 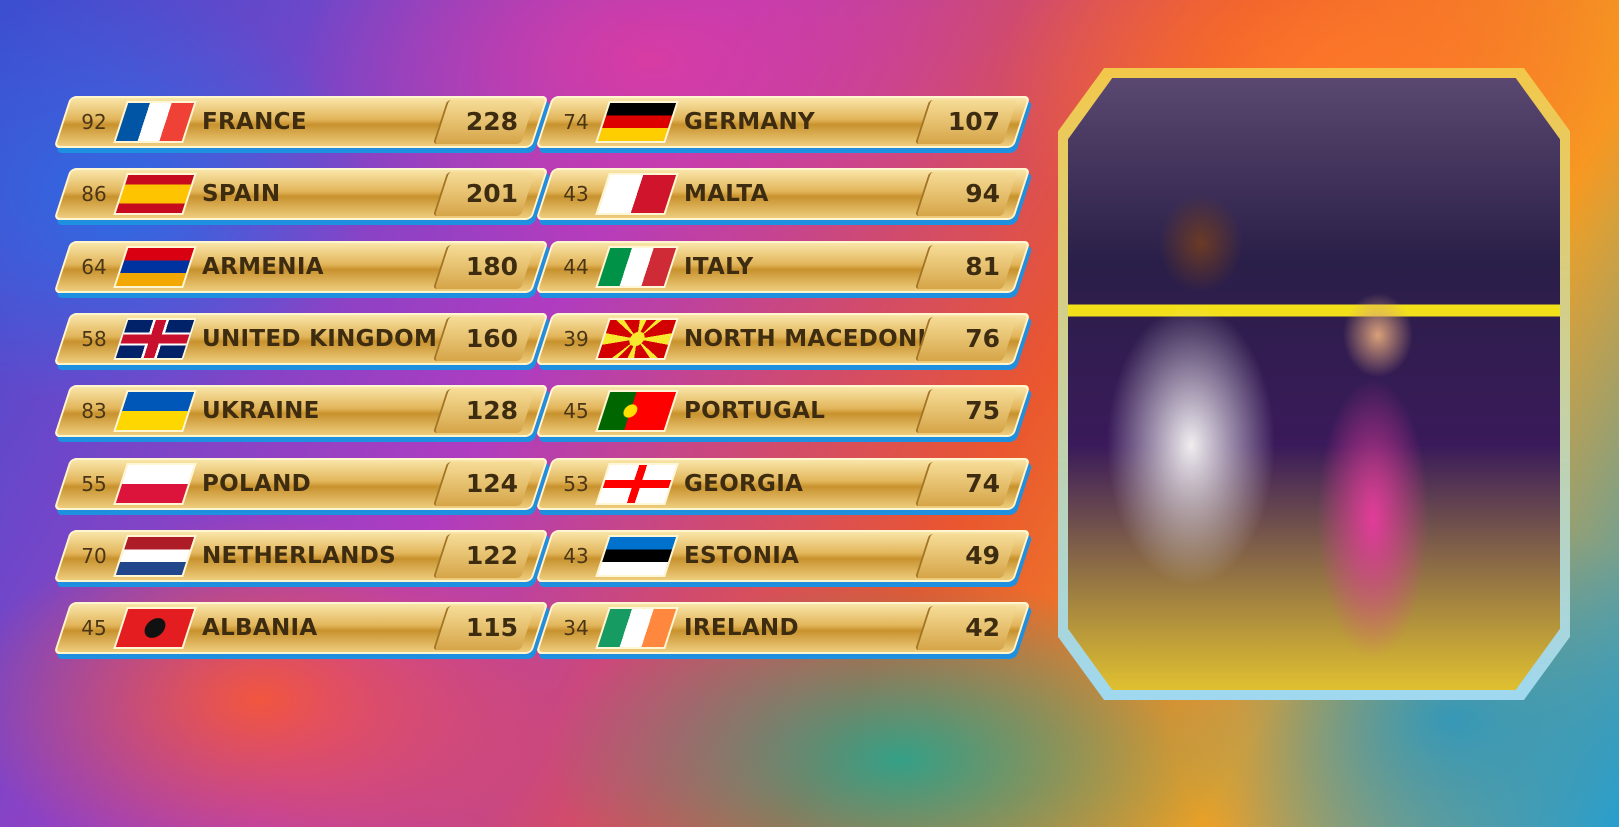 I want to click on country-name: UNITED KINGDOM, so click(x=320, y=338).